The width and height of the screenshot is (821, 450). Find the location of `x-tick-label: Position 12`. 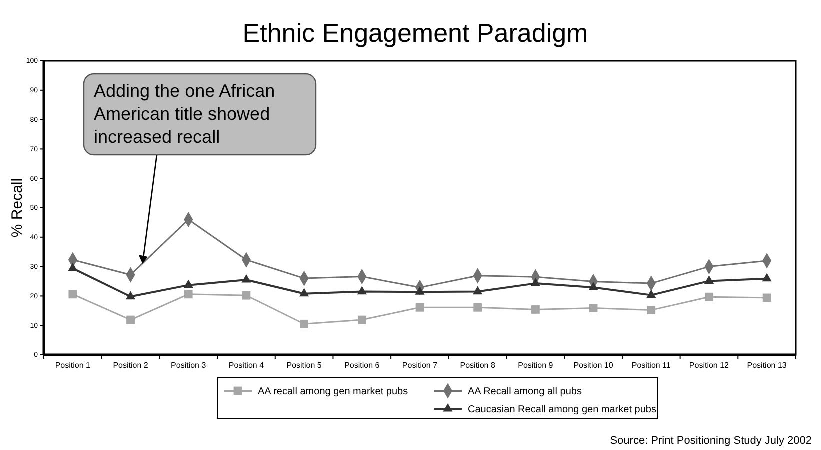

x-tick-label: Position 12 is located at coordinates (709, 365).